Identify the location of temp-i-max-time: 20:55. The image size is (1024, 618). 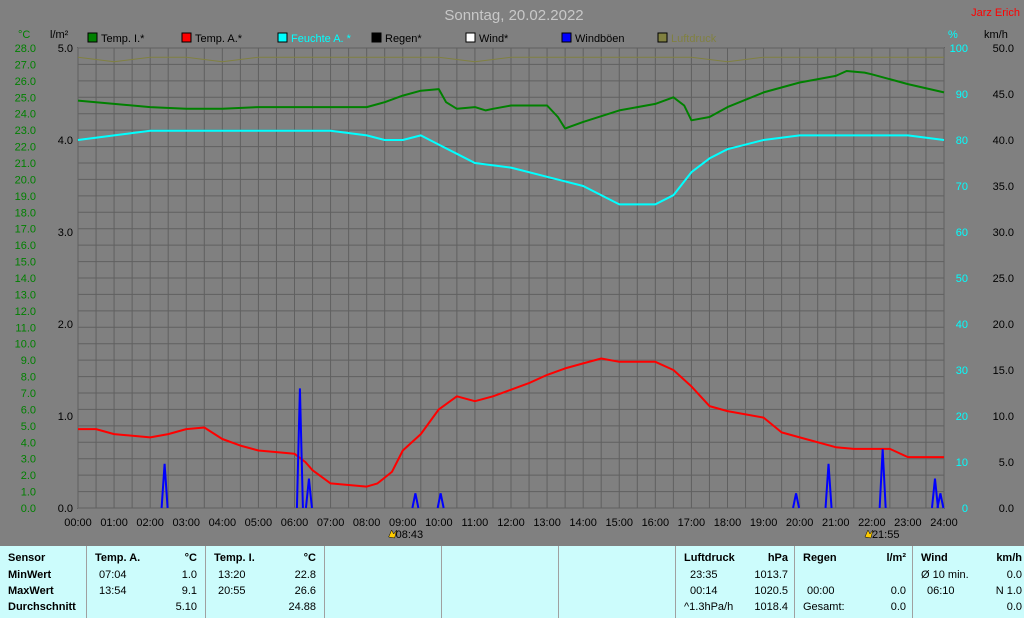
(232, 591).